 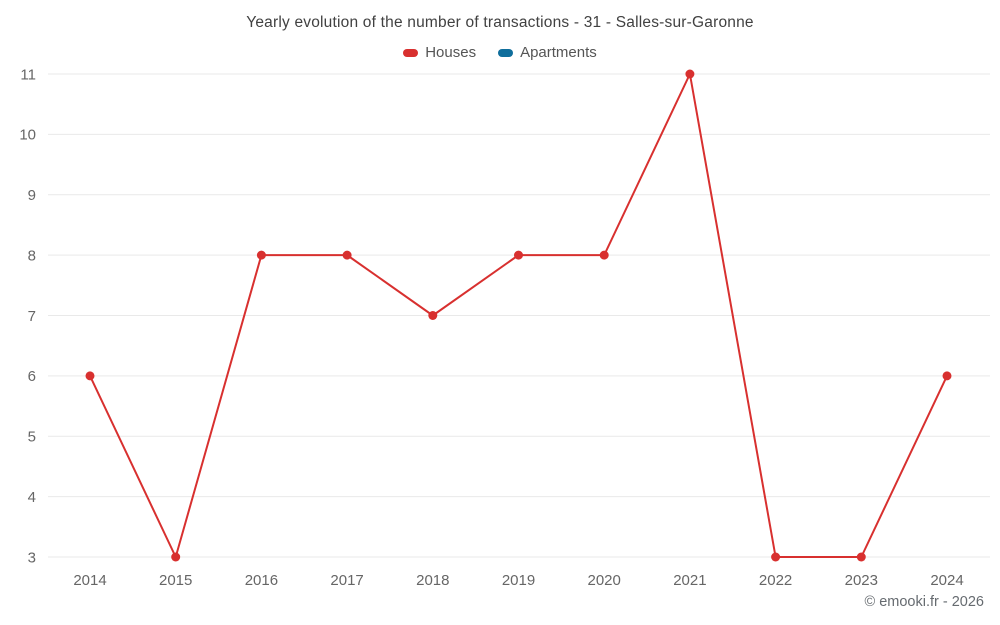 What do you see at coordinates (690, 74) in the screenshot?
I see `data-point-houses-2021` at bounding box center [690, 74].